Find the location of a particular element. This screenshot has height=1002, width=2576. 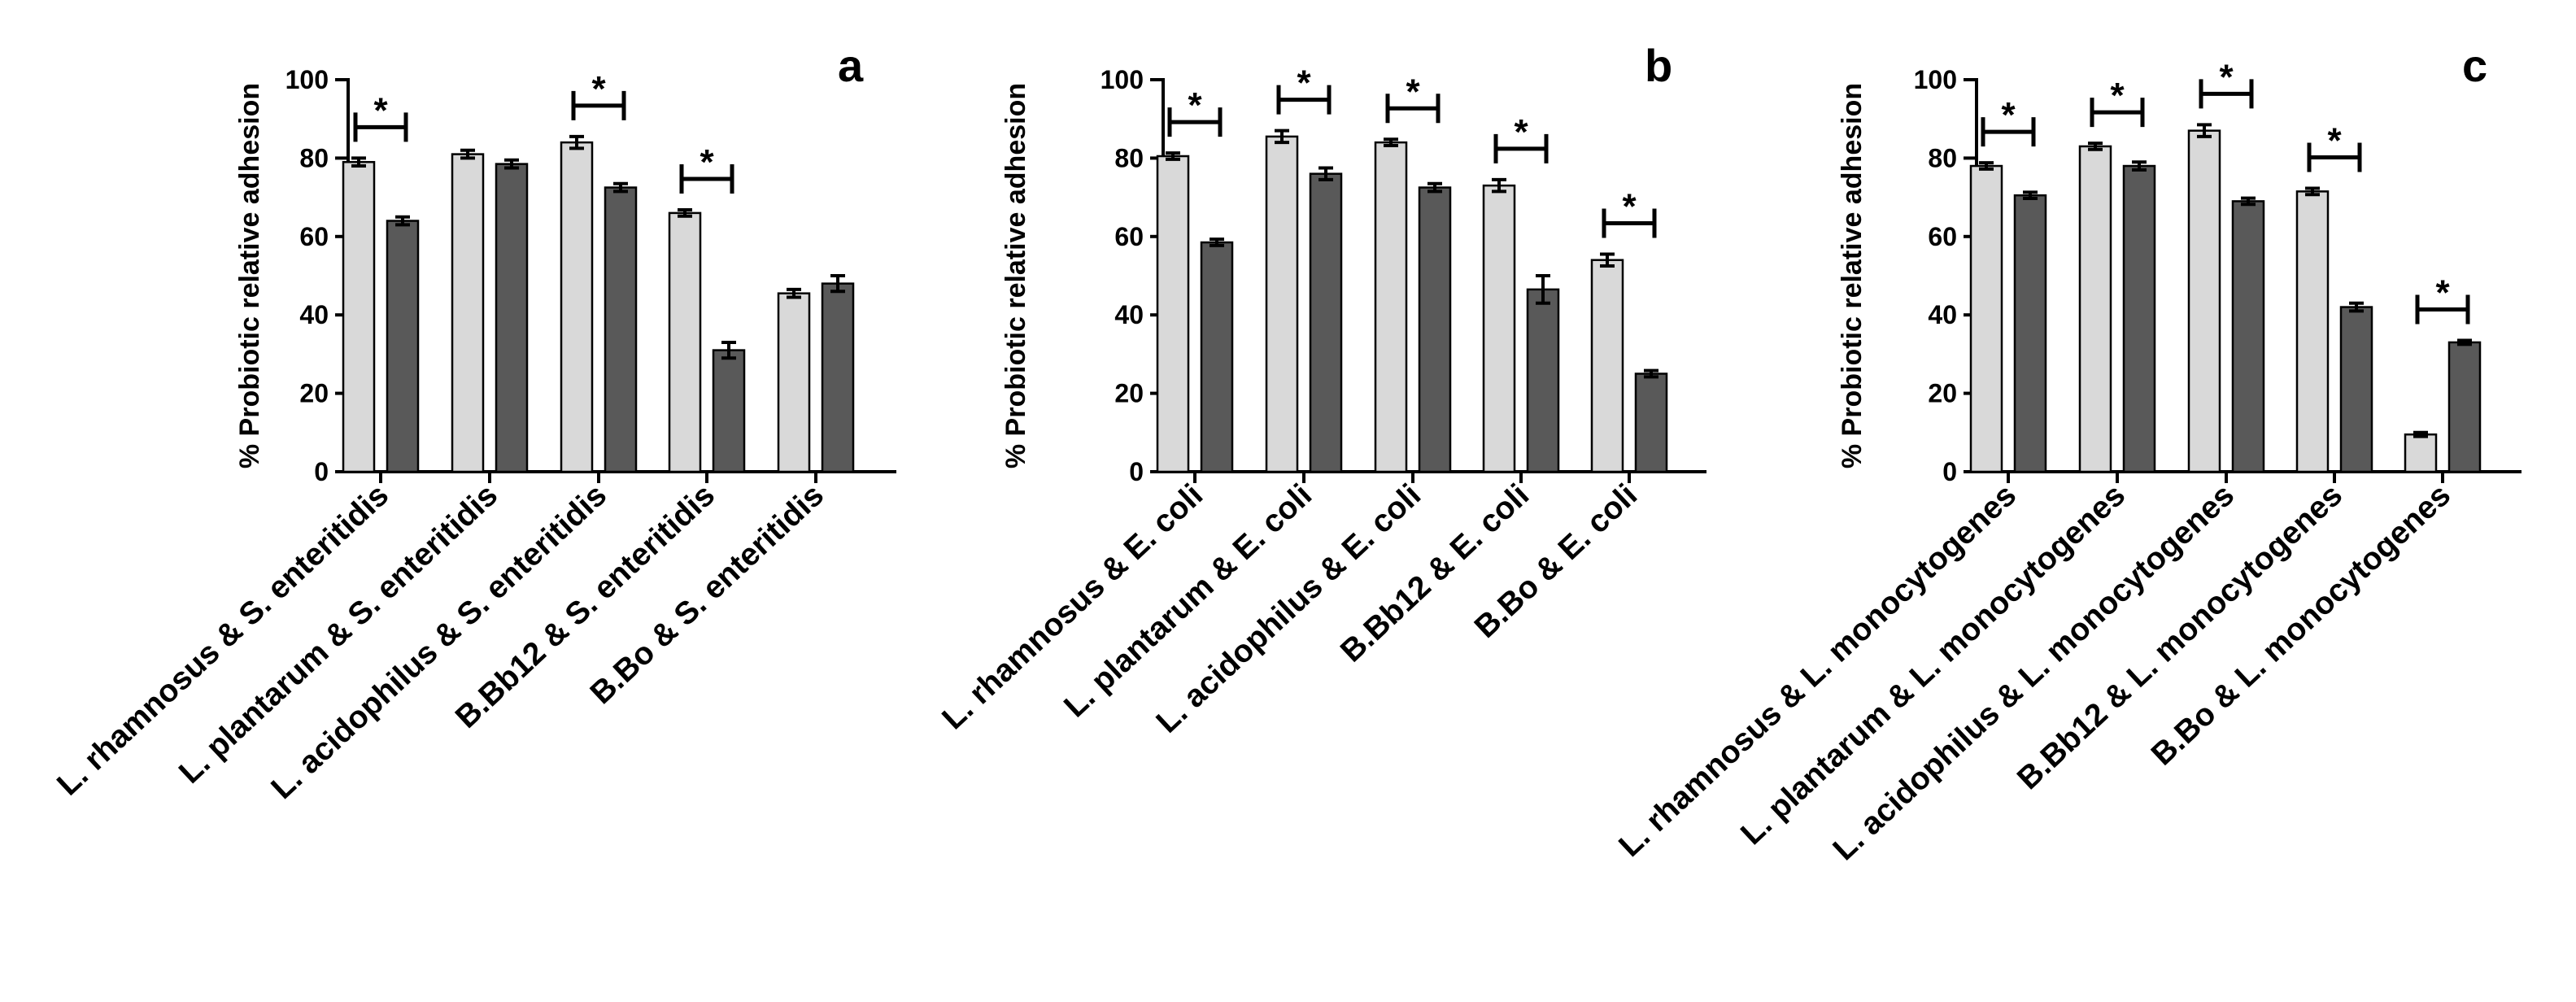

panel-letter: c is located at coordinates (2474, 65).